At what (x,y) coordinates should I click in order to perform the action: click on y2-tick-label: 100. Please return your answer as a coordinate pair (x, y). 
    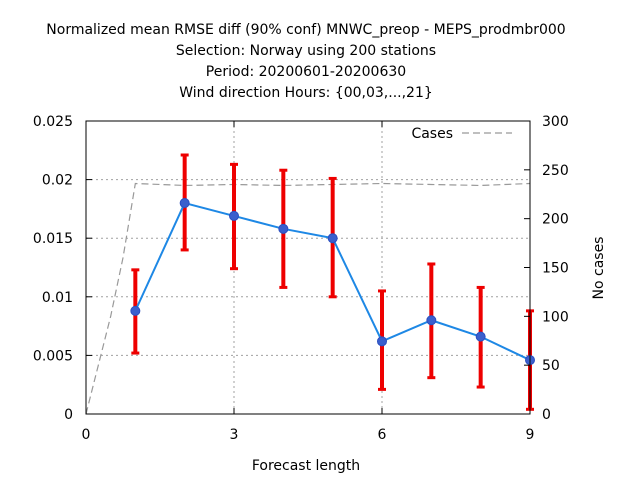
    Looking at the image, I should click on (555, 317).